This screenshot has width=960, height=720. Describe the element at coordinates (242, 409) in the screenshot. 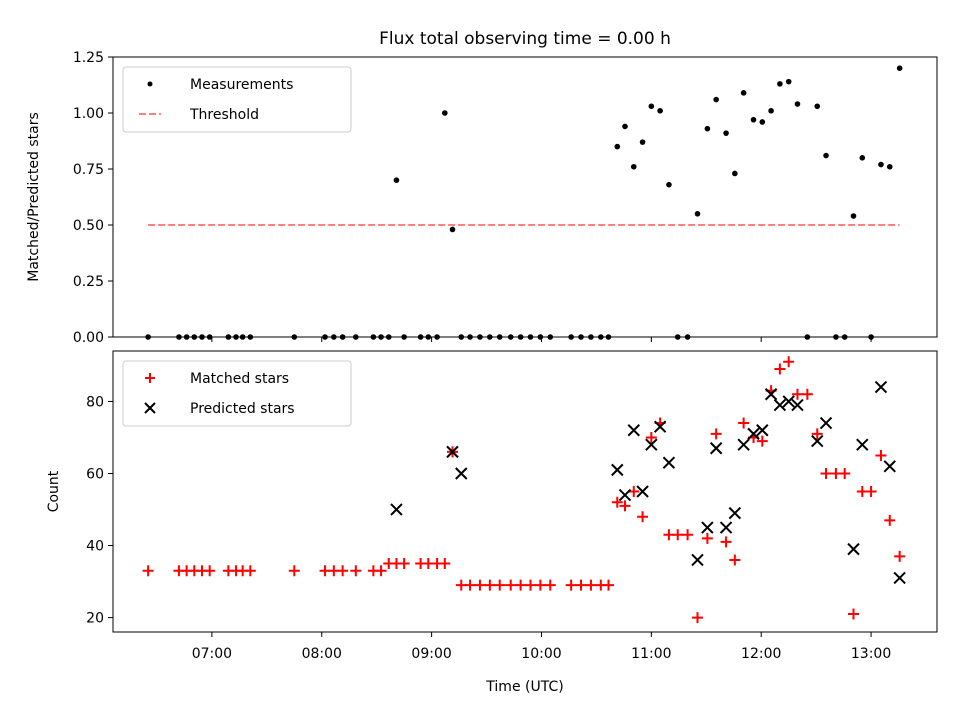

I see `legend-label: Predicted stars` at that location.